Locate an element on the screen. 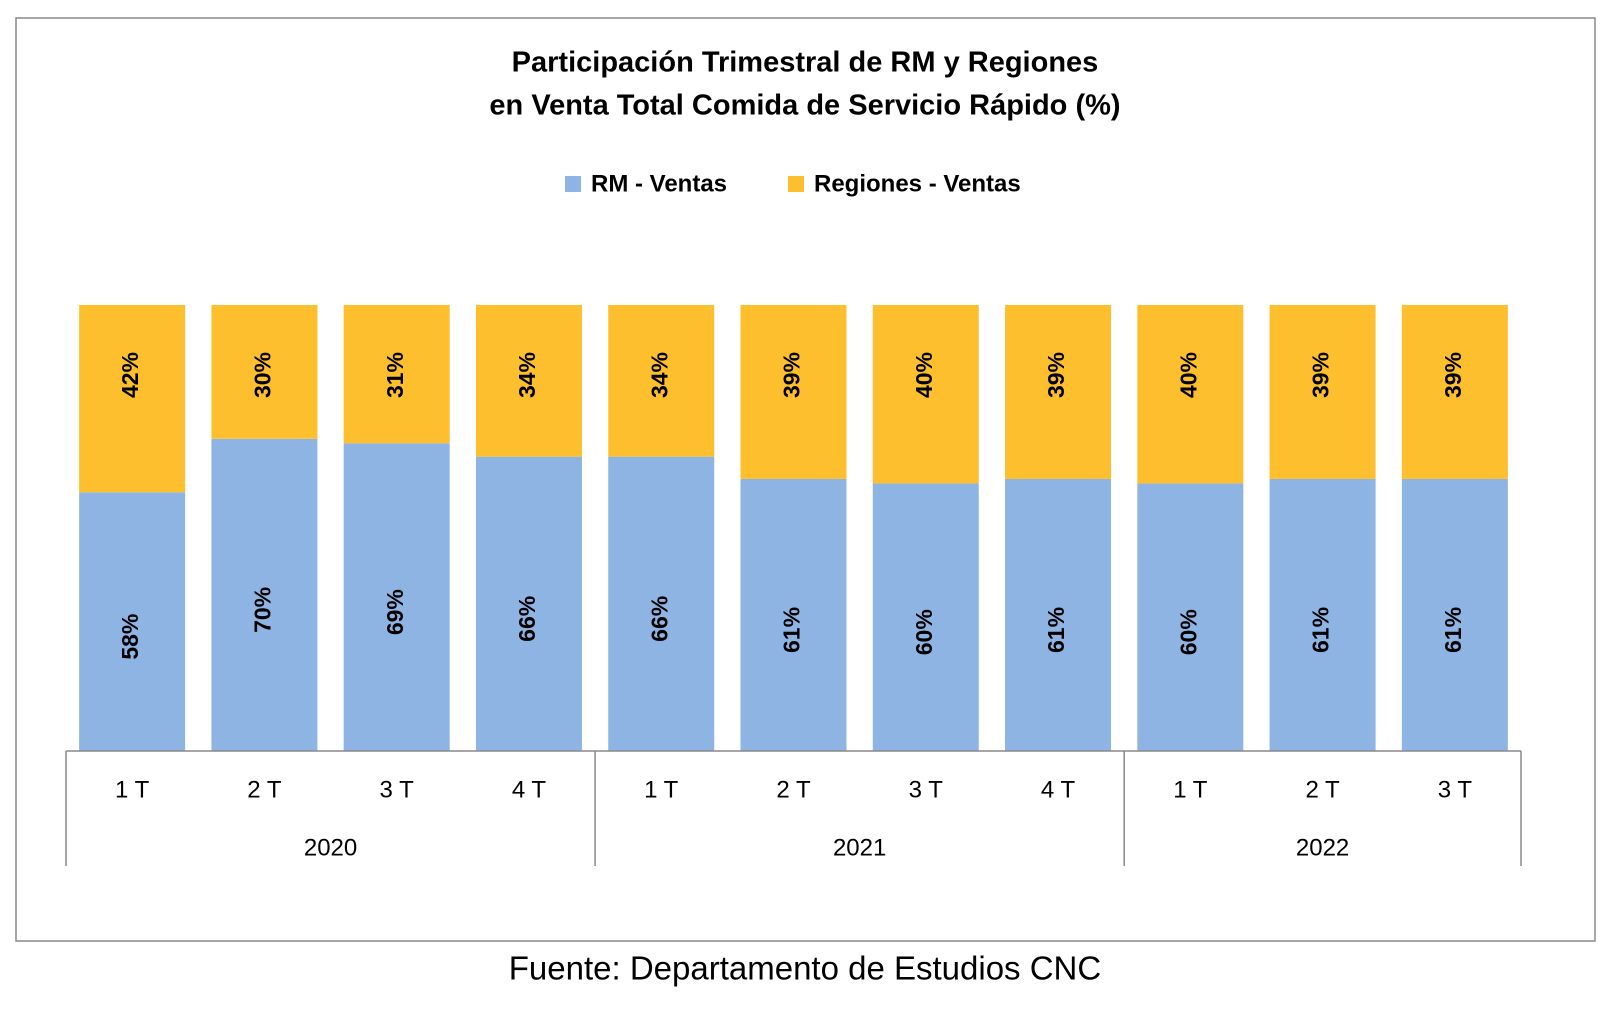 This screenshot has height=1016, width=1608. data-label: 58% is located at coordinates (130, 637).